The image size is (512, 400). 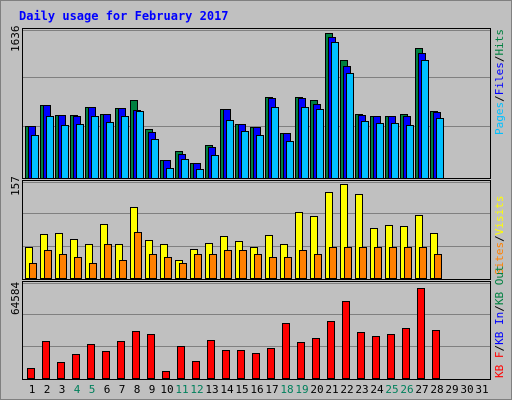 I want to click on kbytes-ymax-label: 64584, so click(x=15, y=298).